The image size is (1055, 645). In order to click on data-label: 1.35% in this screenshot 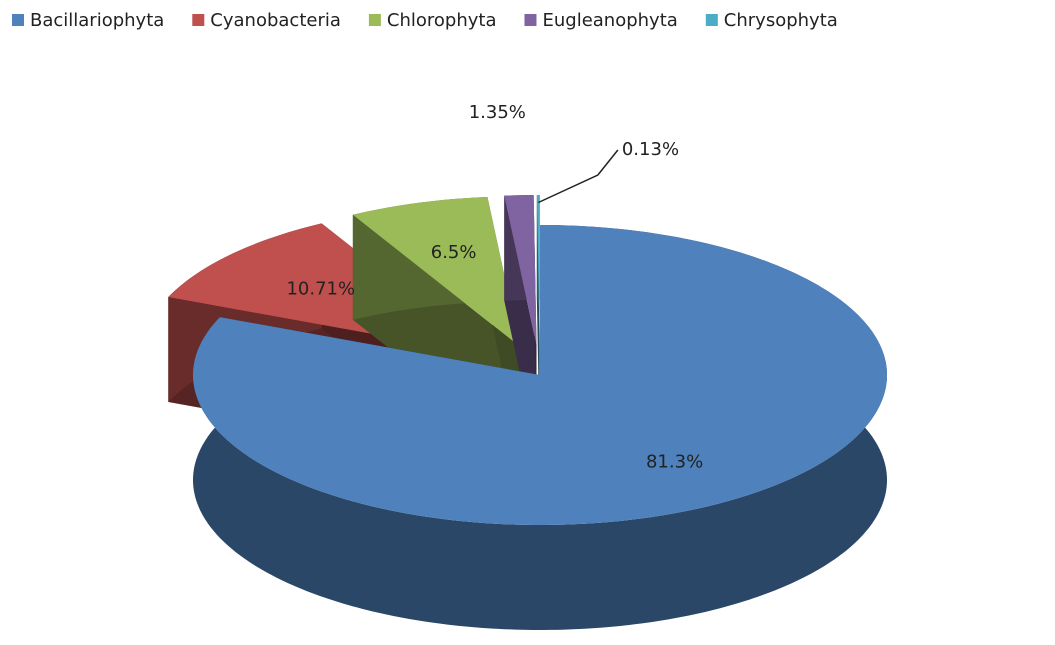, I will do `click(497, 112)`.